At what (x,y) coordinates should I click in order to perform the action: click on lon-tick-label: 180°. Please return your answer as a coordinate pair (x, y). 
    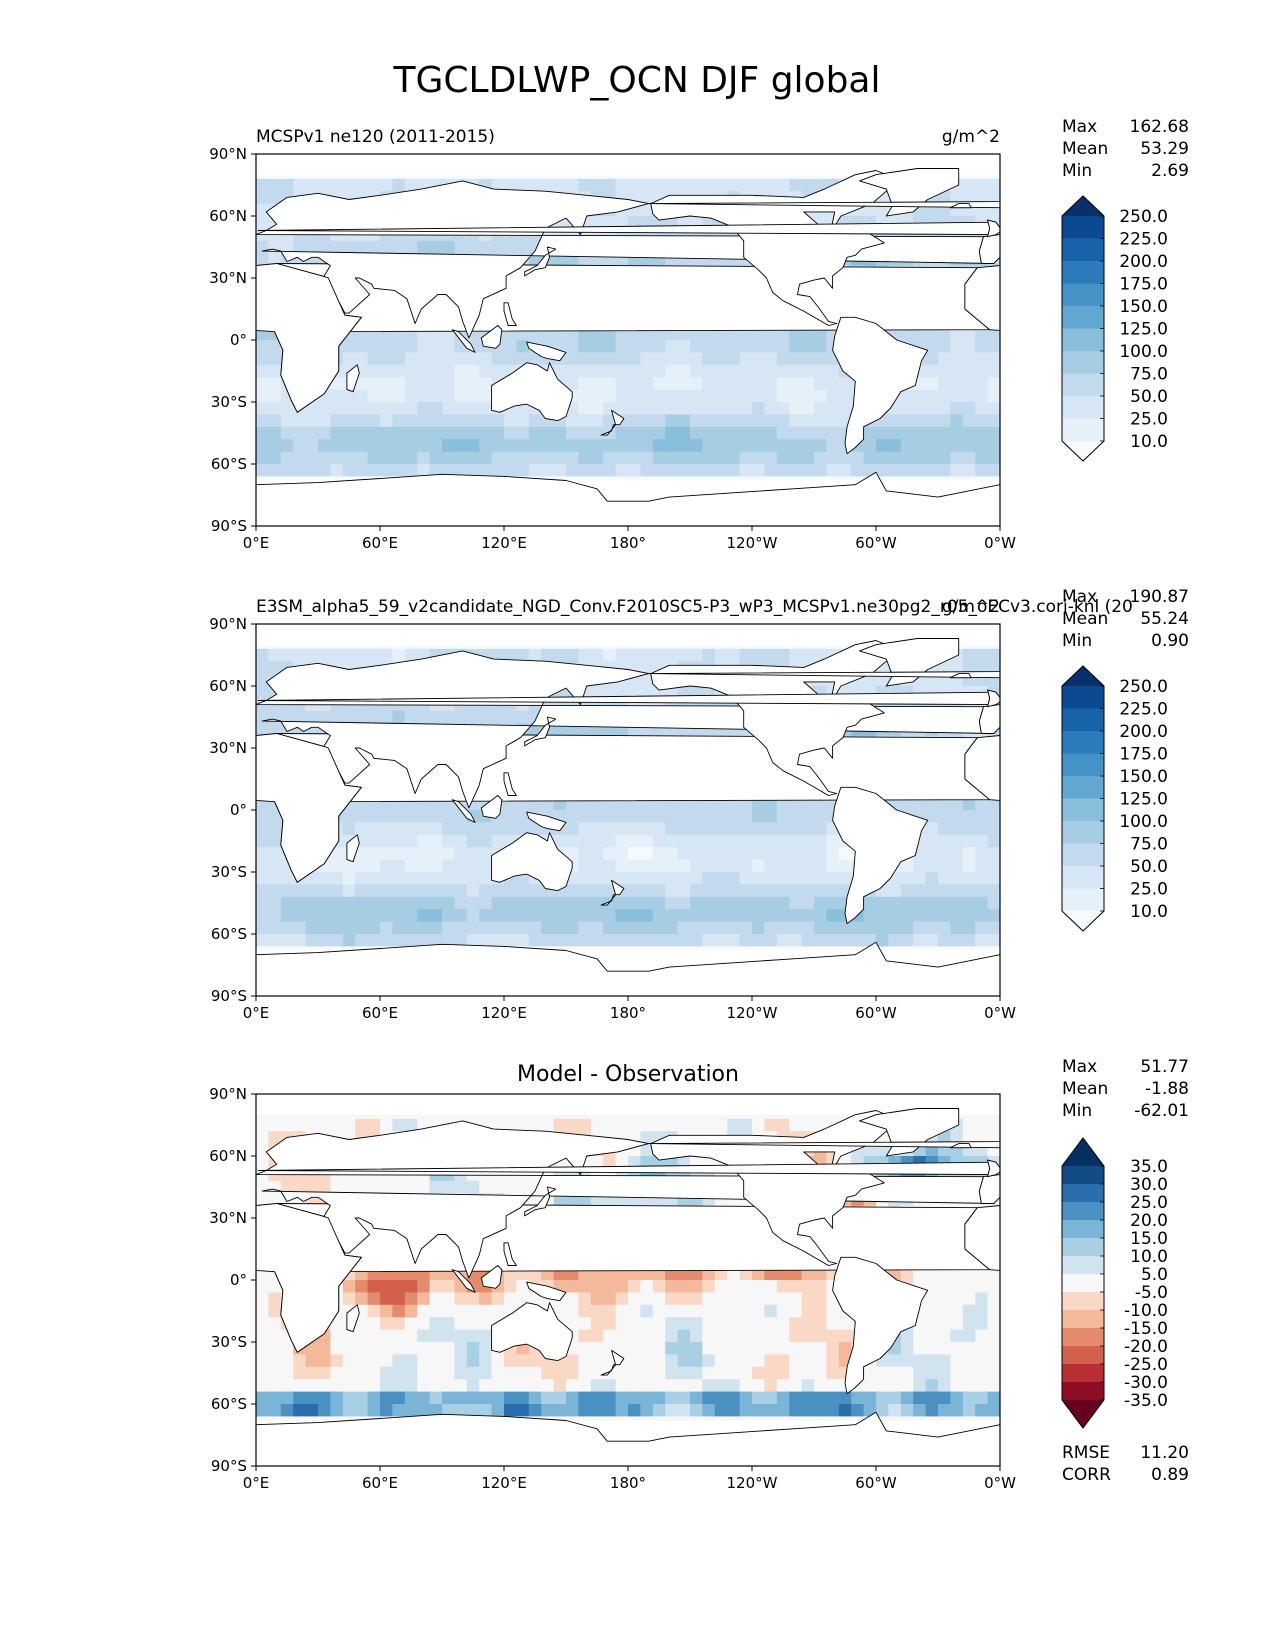
    Looking at the image, I should click on (628, 543).